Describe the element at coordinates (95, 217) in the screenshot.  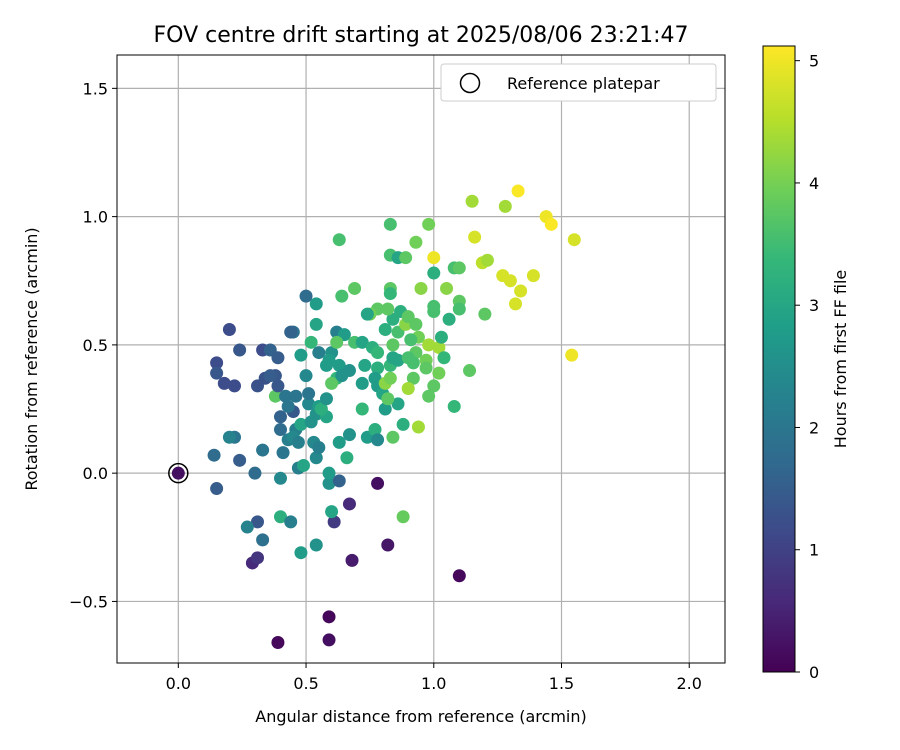
I see `y-tick-label: 1.0` at that location.